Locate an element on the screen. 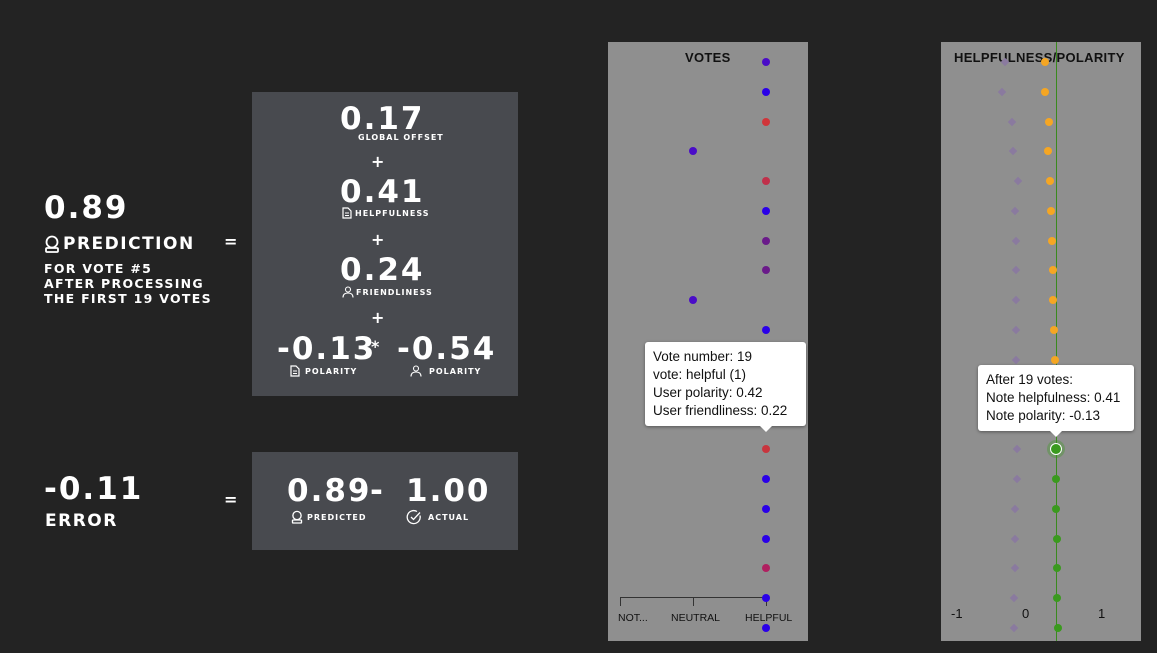 Image resolution: width=1157 pixels, height=653 pixels. actual-label-row: ACTUAL is located at coordinates (437, 517).